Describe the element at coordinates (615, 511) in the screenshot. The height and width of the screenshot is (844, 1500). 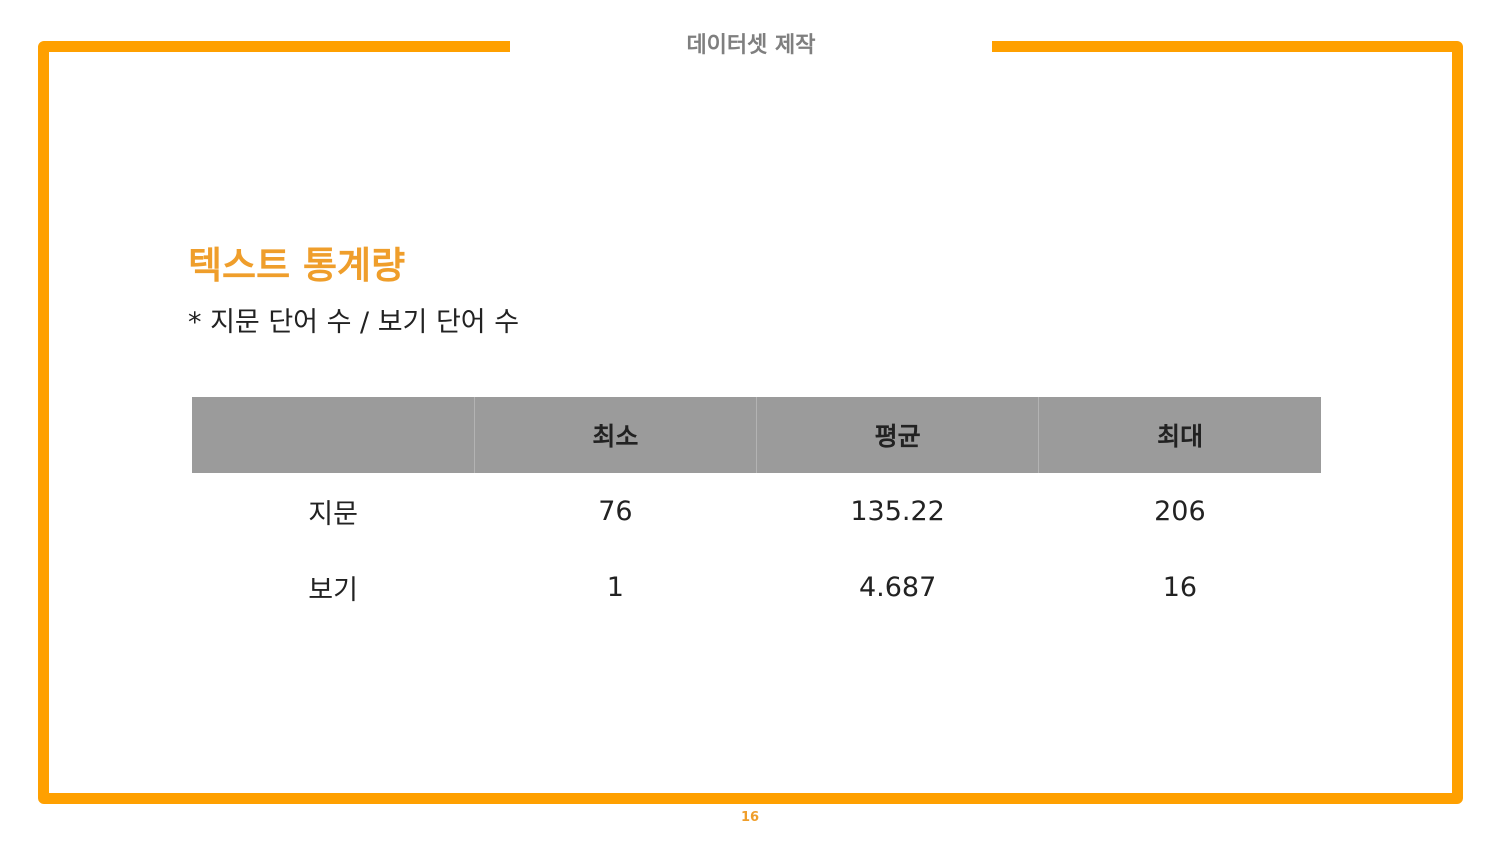
I see `cell-min: 76` at that location.